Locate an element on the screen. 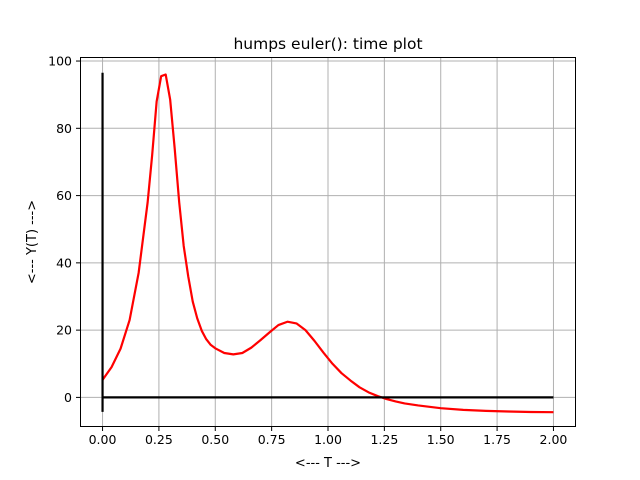  y-tick-label: 80 is located at coordinates (64, 128).